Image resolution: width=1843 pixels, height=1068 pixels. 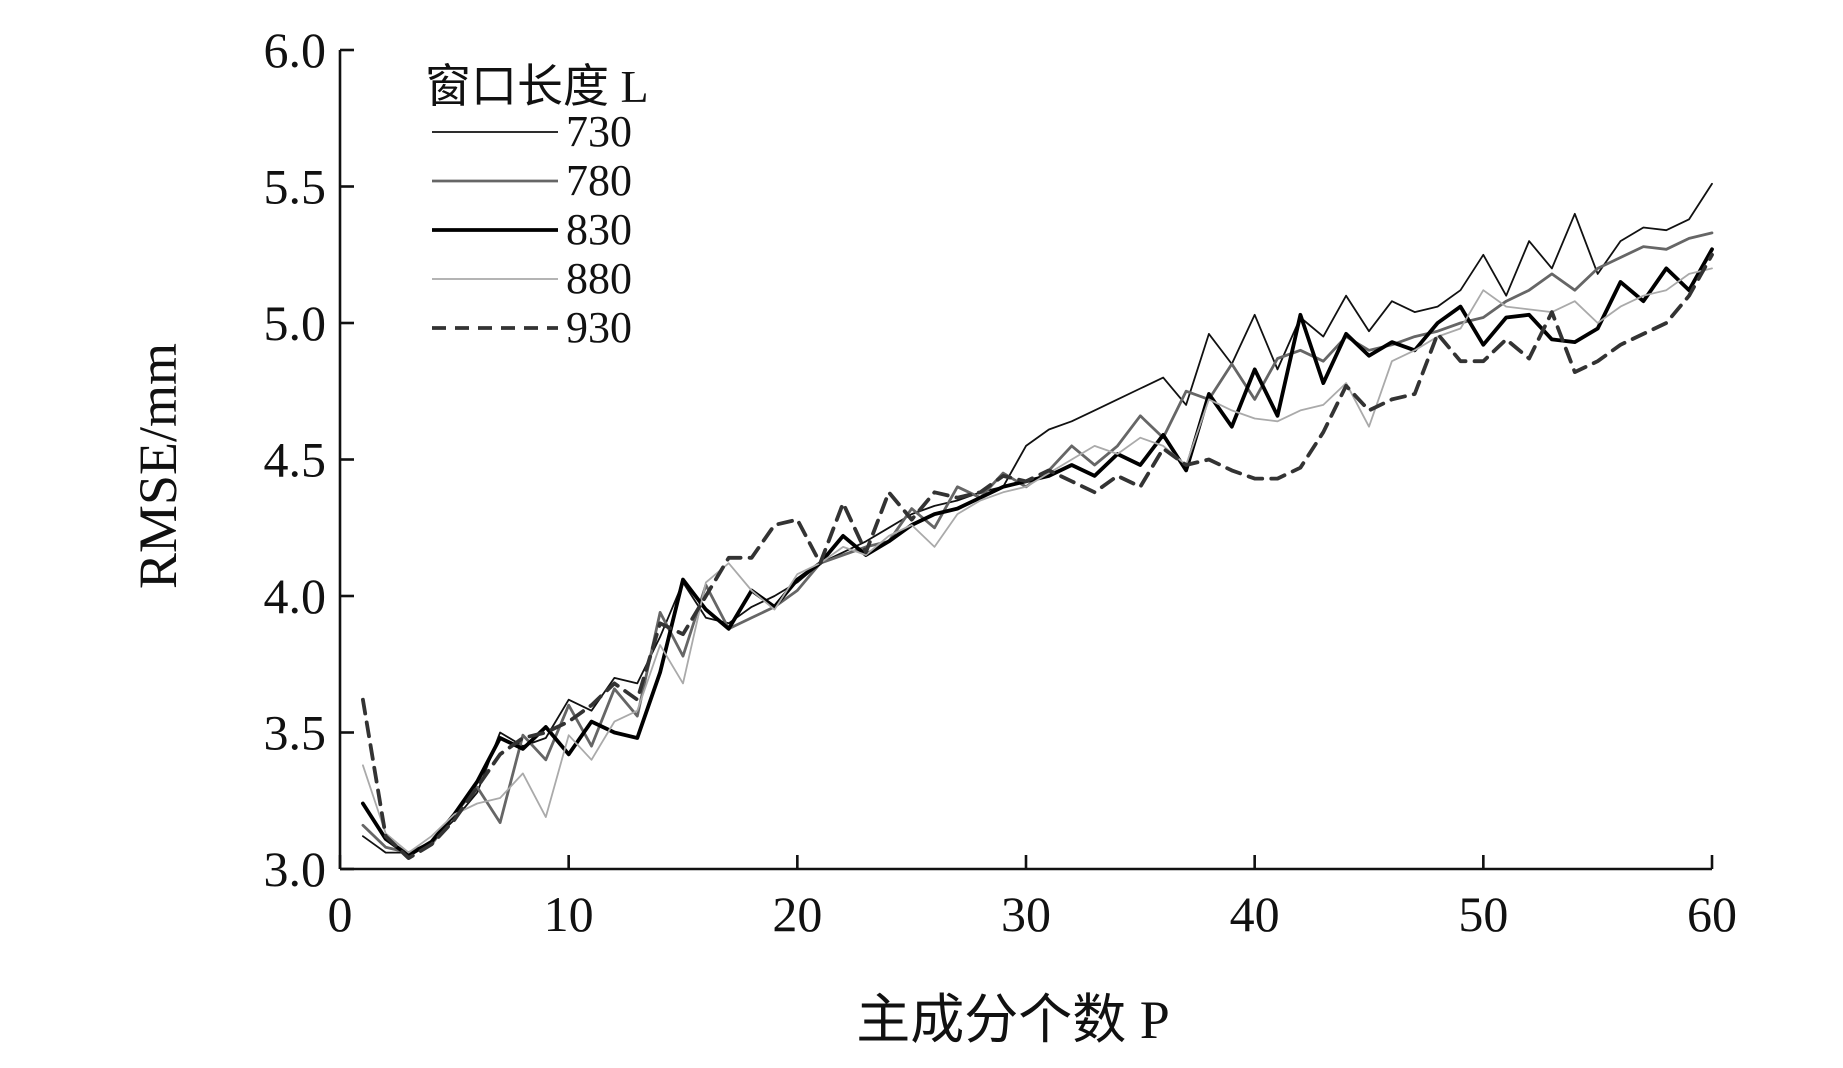 What do you see at coordinates (569, 914) in the screenshot?
I see `x-tick-label: 10` at bounding box center [569, 914].